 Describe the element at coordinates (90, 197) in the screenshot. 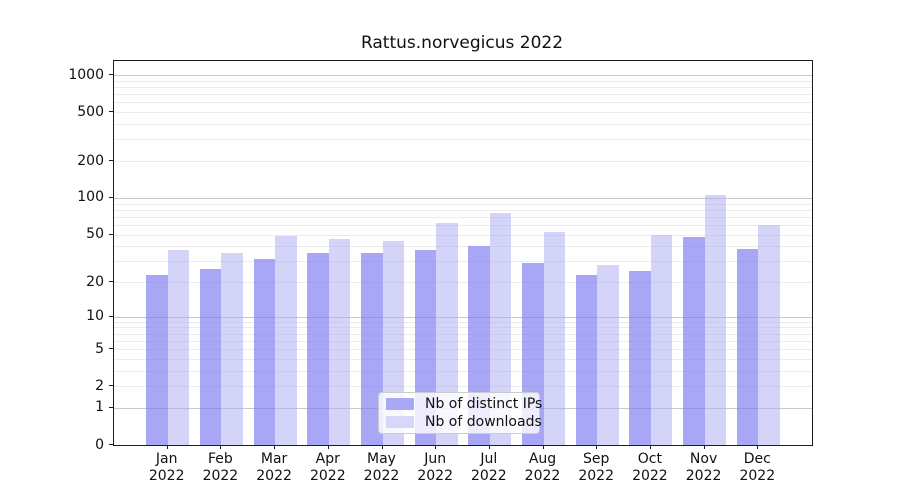

I see `y-tick-label-100: 100` at that location.